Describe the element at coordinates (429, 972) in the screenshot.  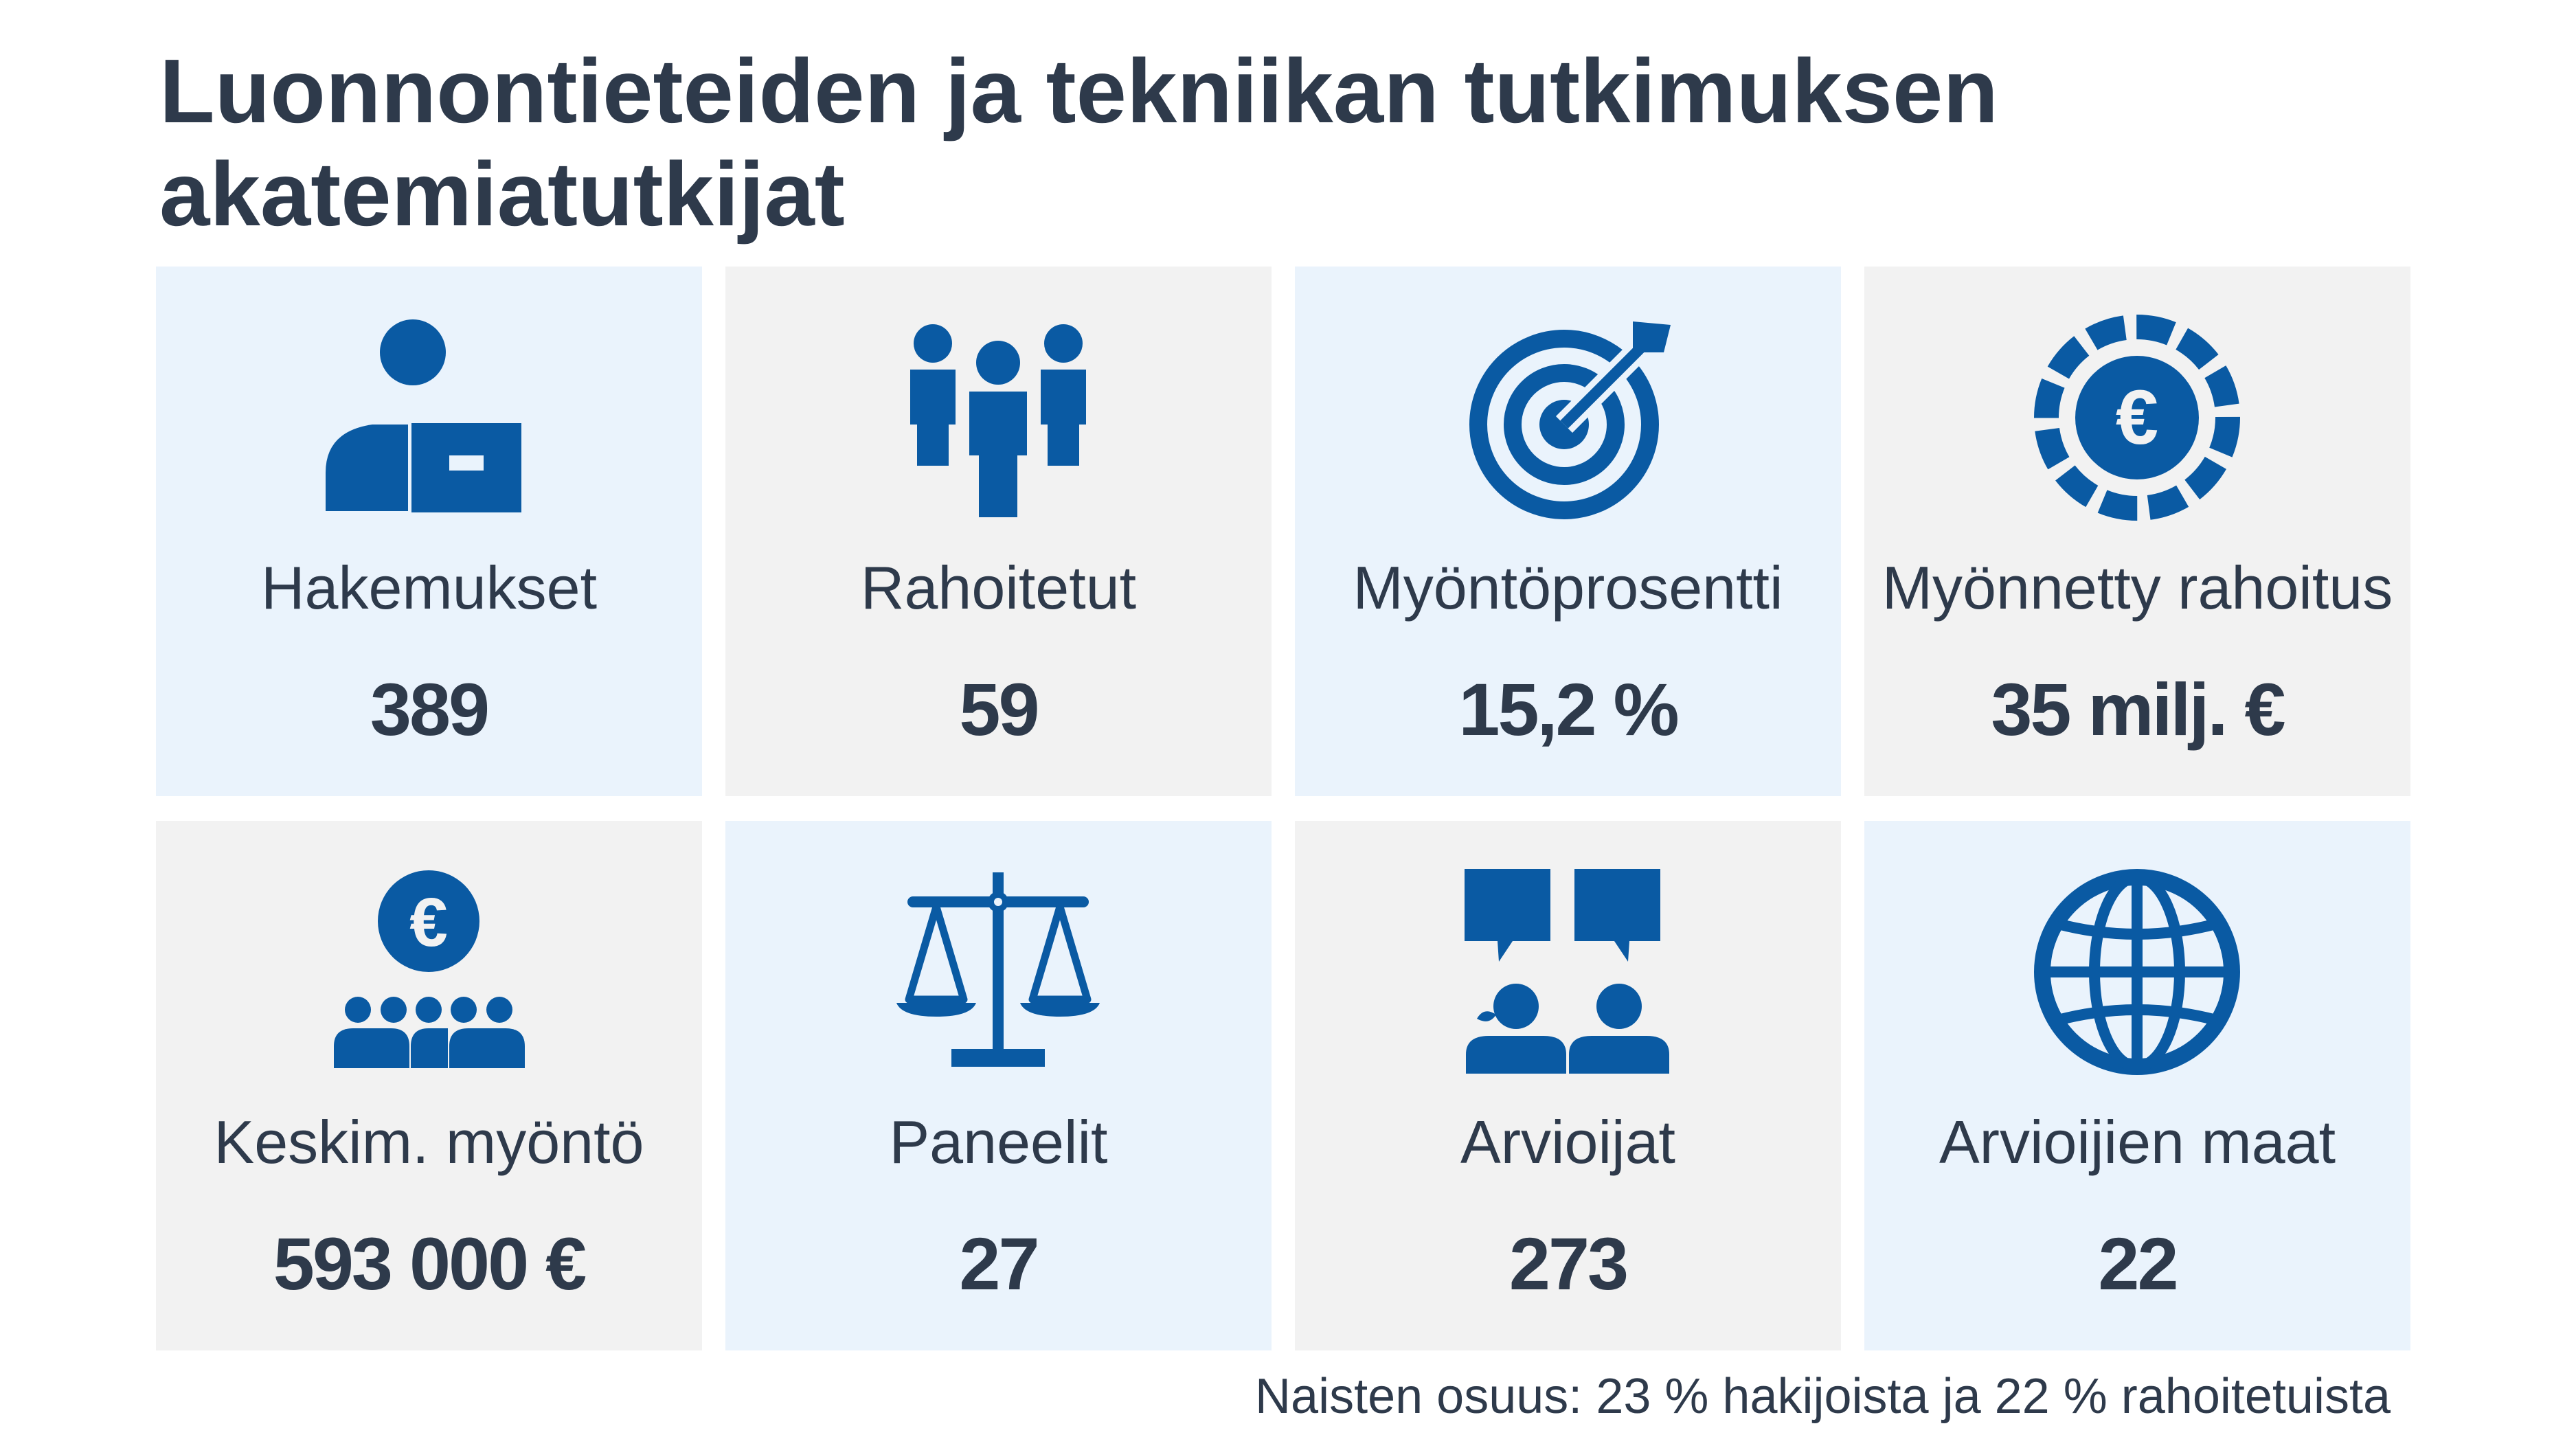
I see `euro-over-people-icon: €` at that location.